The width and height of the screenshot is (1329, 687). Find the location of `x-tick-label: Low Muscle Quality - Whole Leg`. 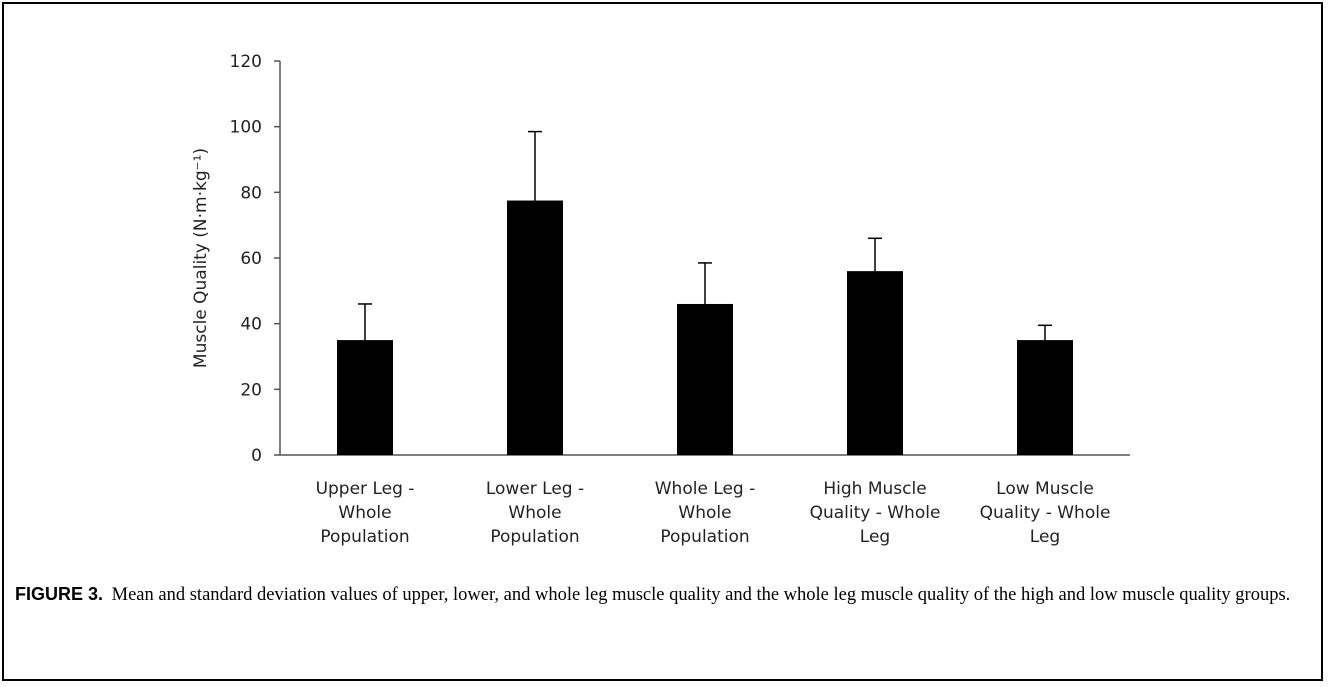

x-tick-label: Low Muscle Quality - Whole Leg is located at coordinates (1045, 513).